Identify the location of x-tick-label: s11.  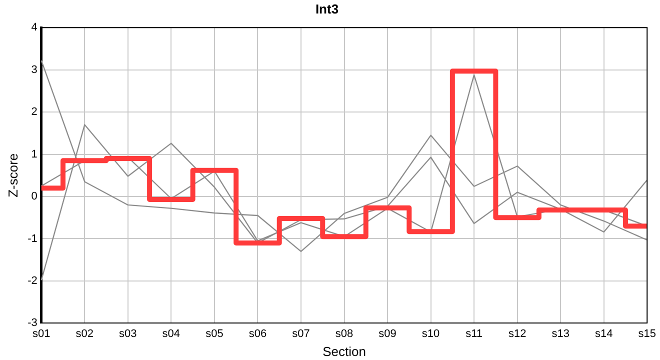
(474, 334).